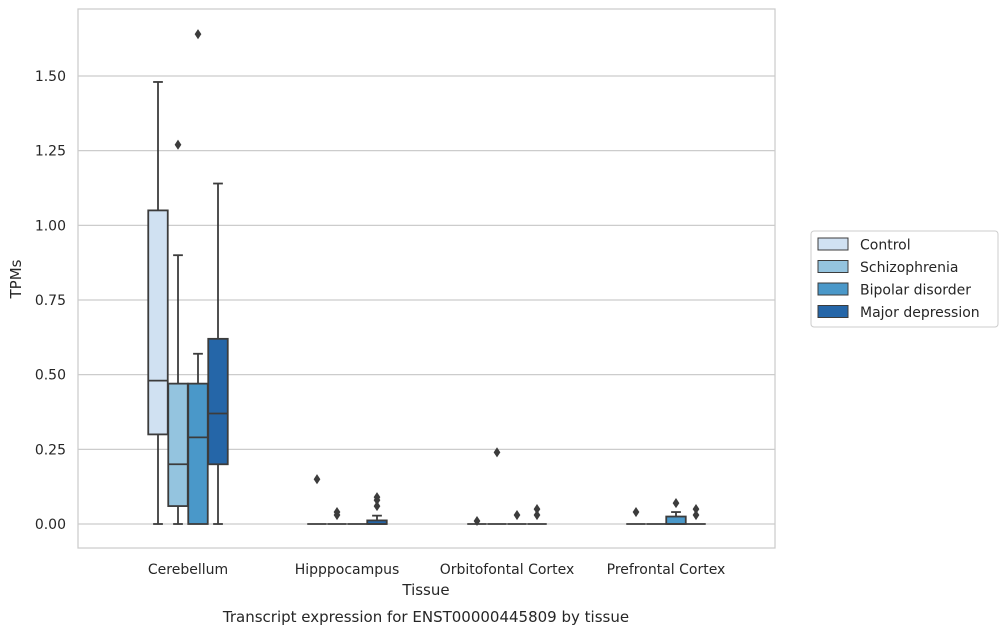 Image resolution: width=1007 pixels, height=634 pixels. Describe the element at coordinates (188, 570) in the screenshot. I see `x-tick-label: Cerebellum` at that location.